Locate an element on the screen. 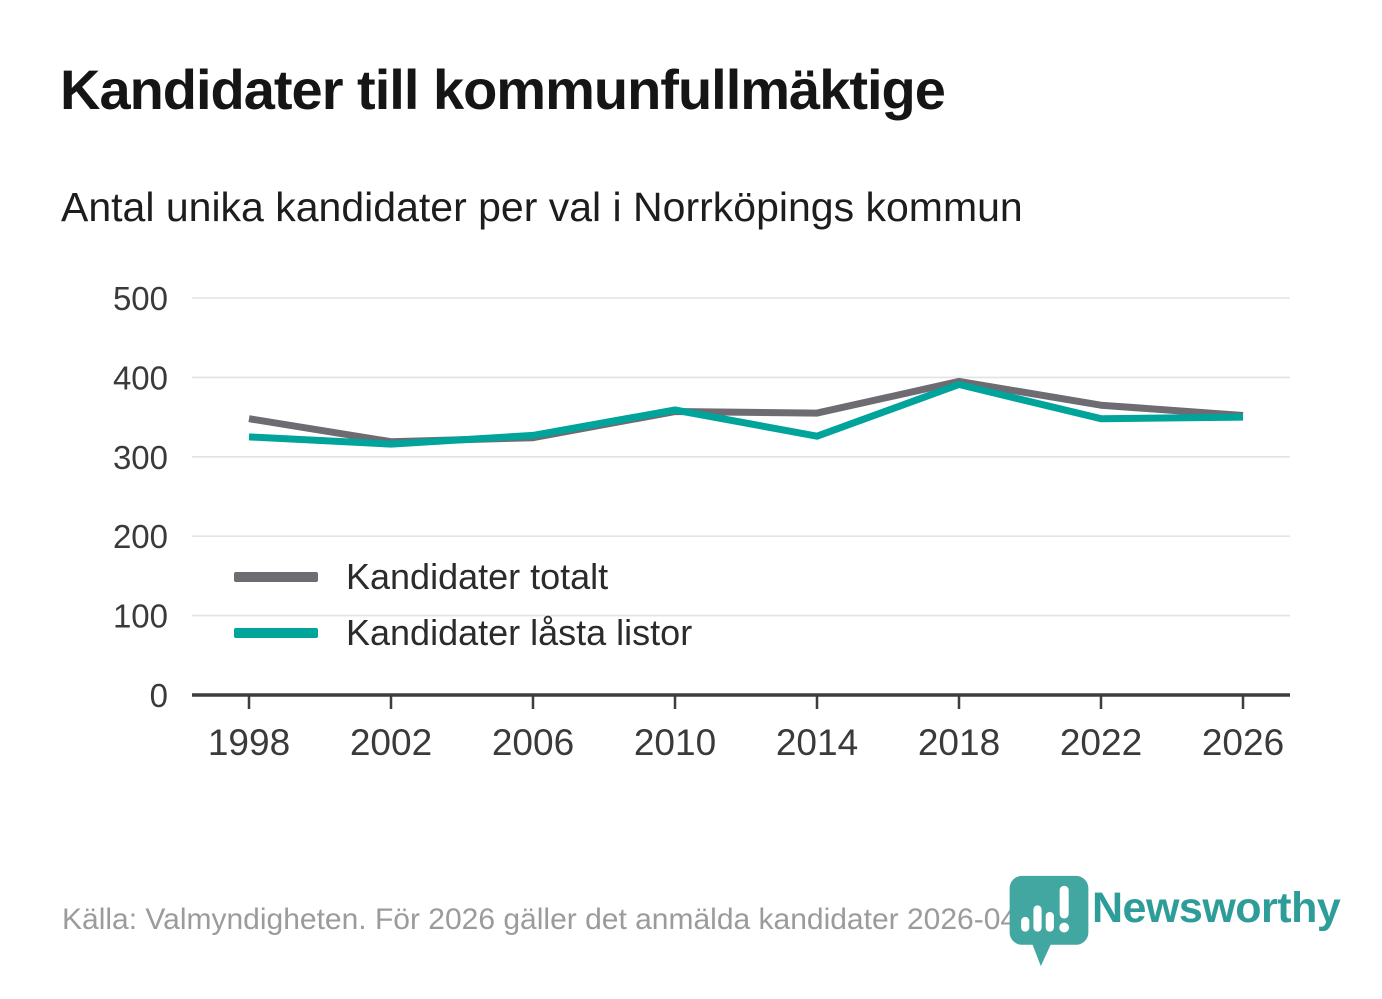 This screenshot has width=1382, height=999. legend-label-lasta-listor: Kandidater låsta listor is located at coordinates (519, 632).